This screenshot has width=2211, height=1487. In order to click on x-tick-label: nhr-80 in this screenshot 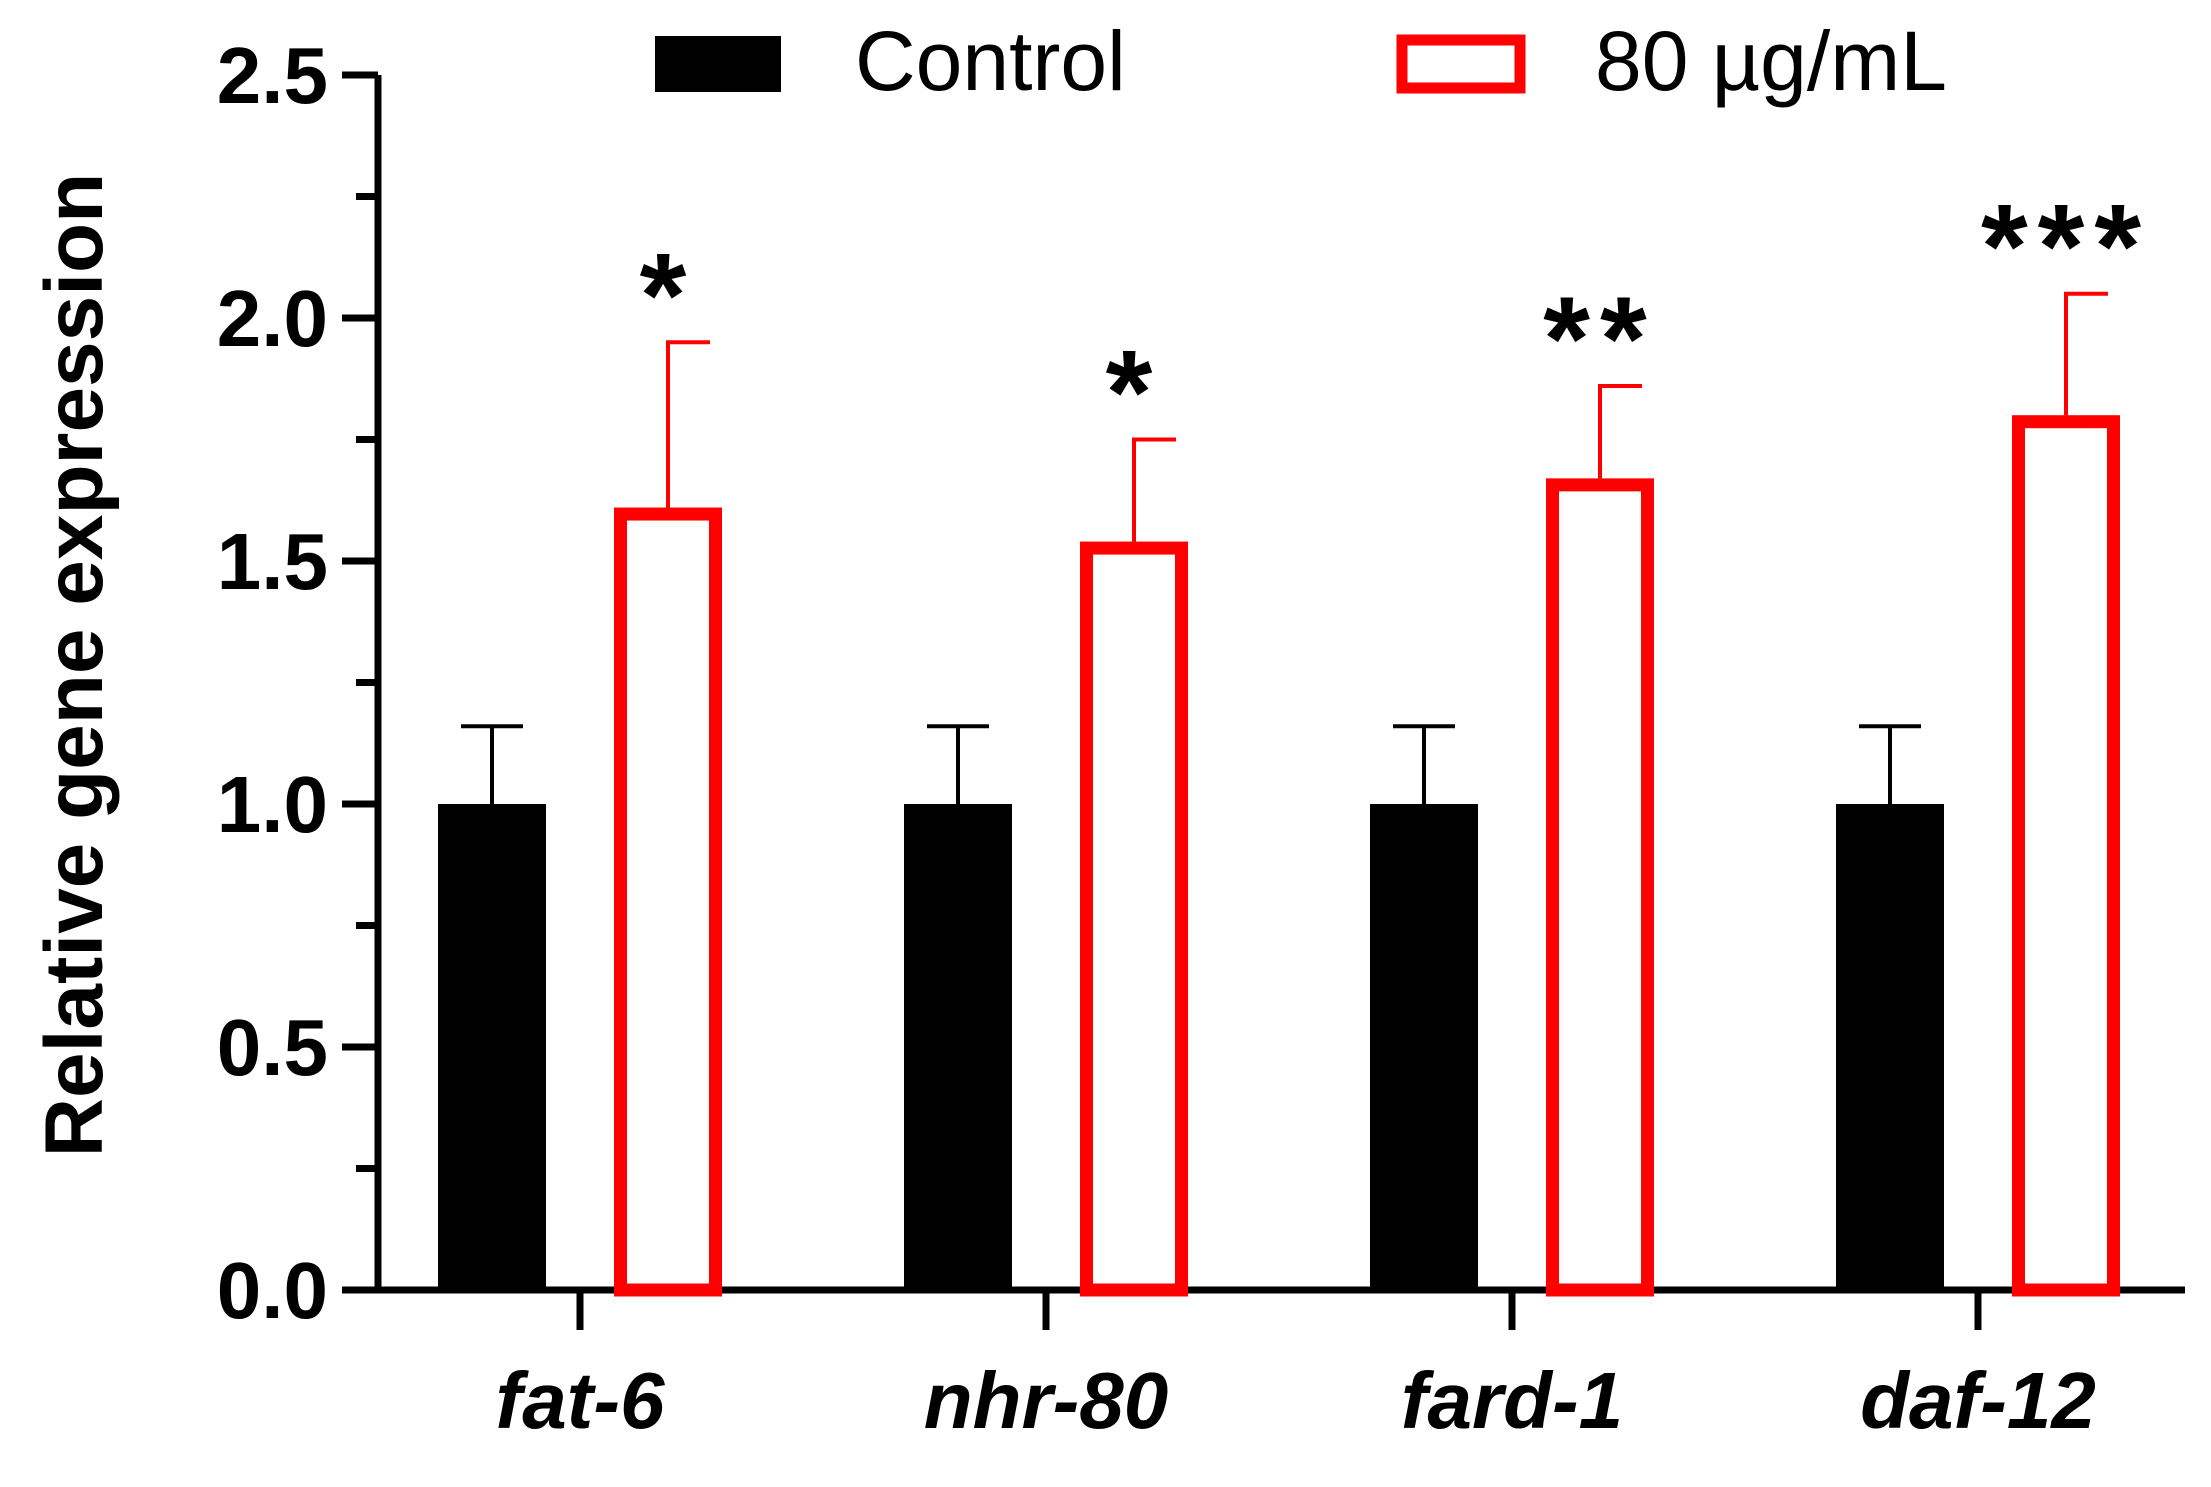, I will do `click(1046, 1400)`.